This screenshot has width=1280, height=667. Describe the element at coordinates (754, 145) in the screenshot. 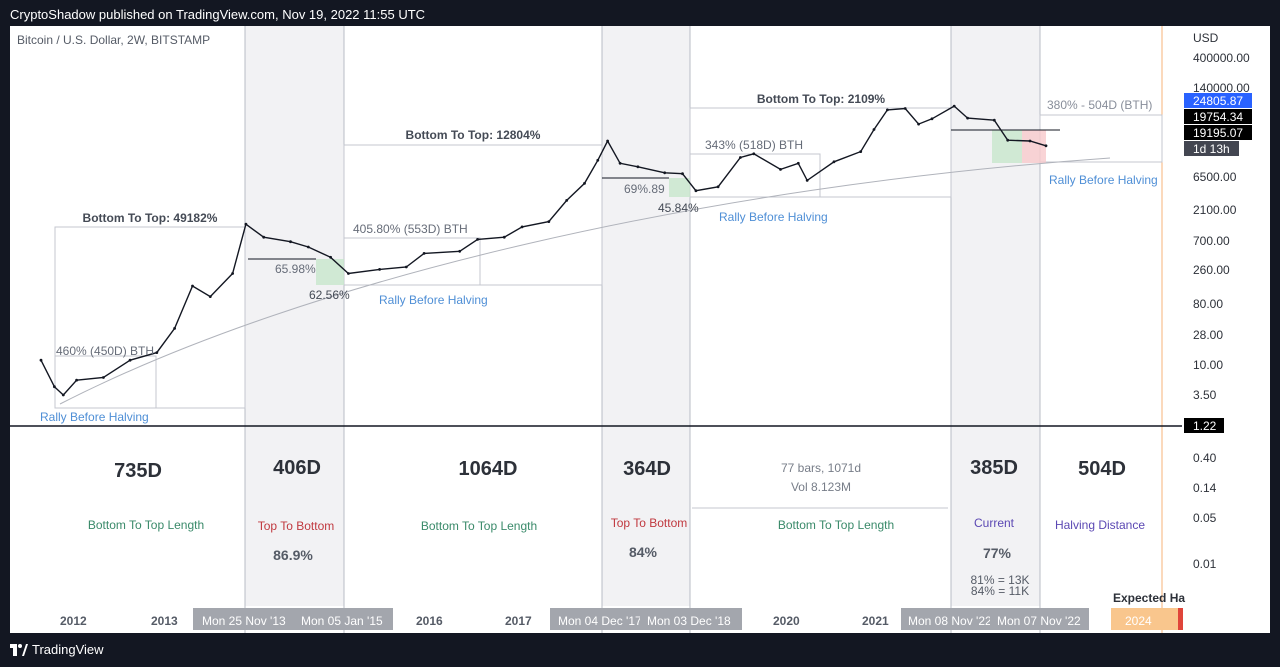

I see `rally-label-3: 343% (518D) BTH` at that location.